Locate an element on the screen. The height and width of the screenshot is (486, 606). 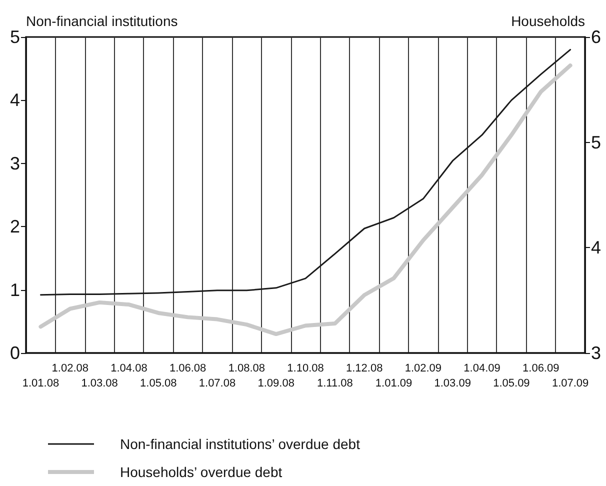
x-tick-label: 1.07.08 is located at coordinates (217, 384).